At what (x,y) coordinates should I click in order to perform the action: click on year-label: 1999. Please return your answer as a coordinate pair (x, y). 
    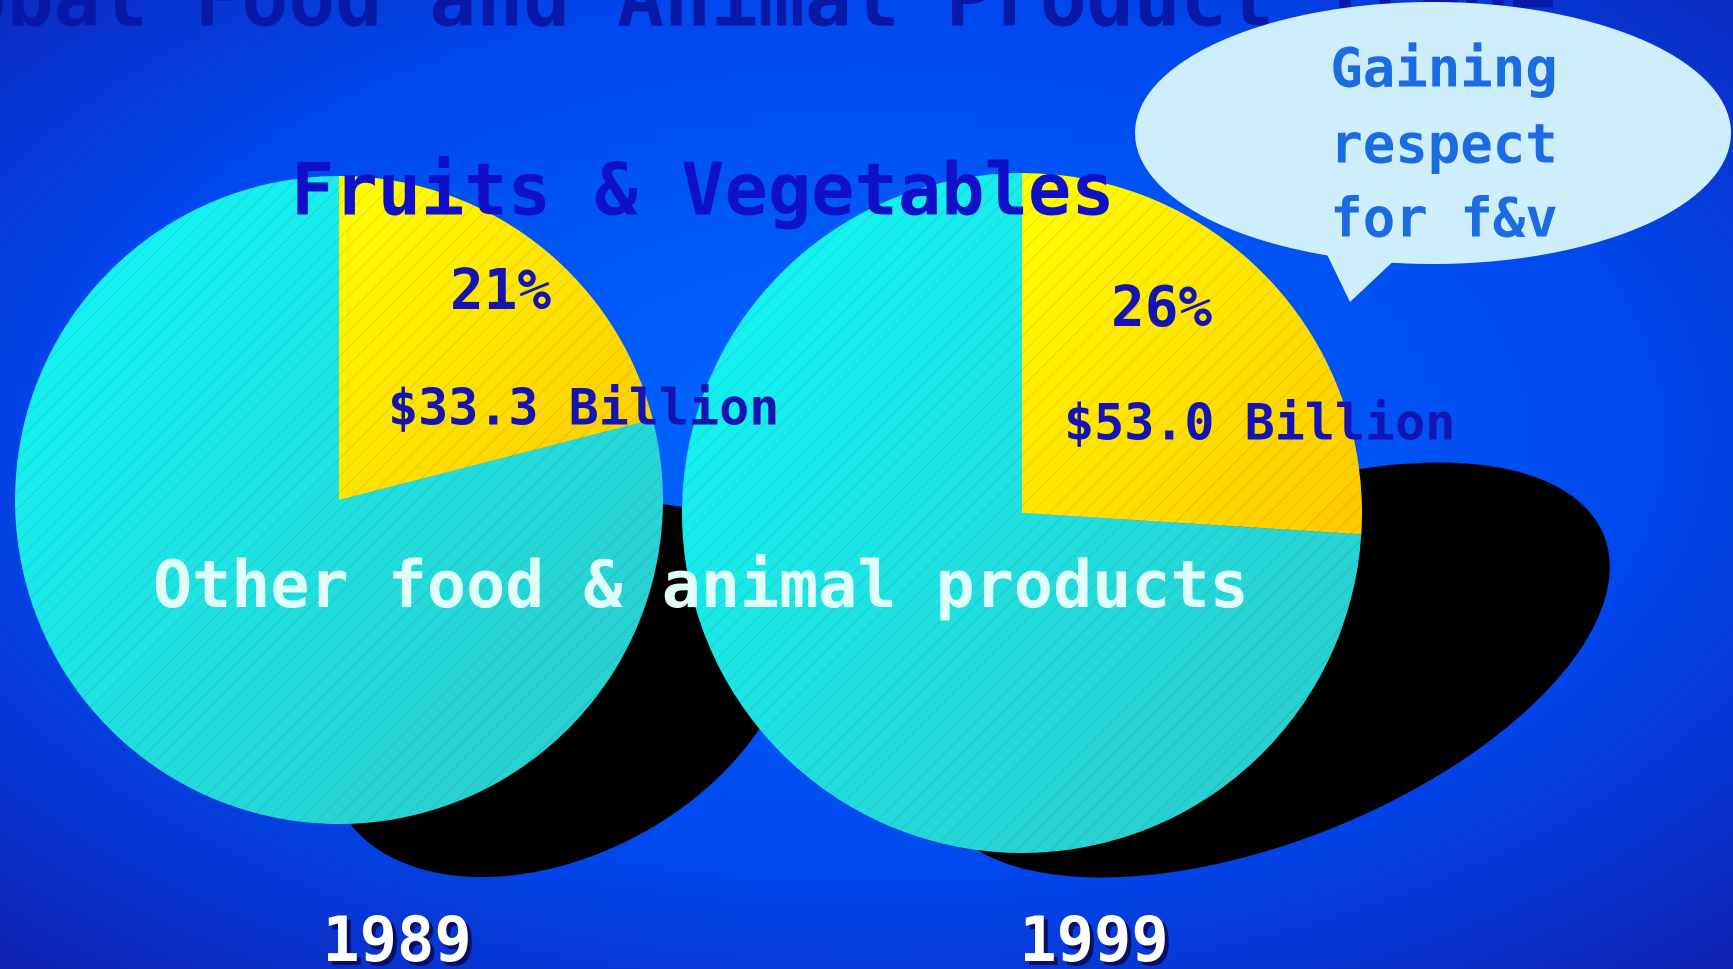
    Looking at the image, I should click on (1093, 936).